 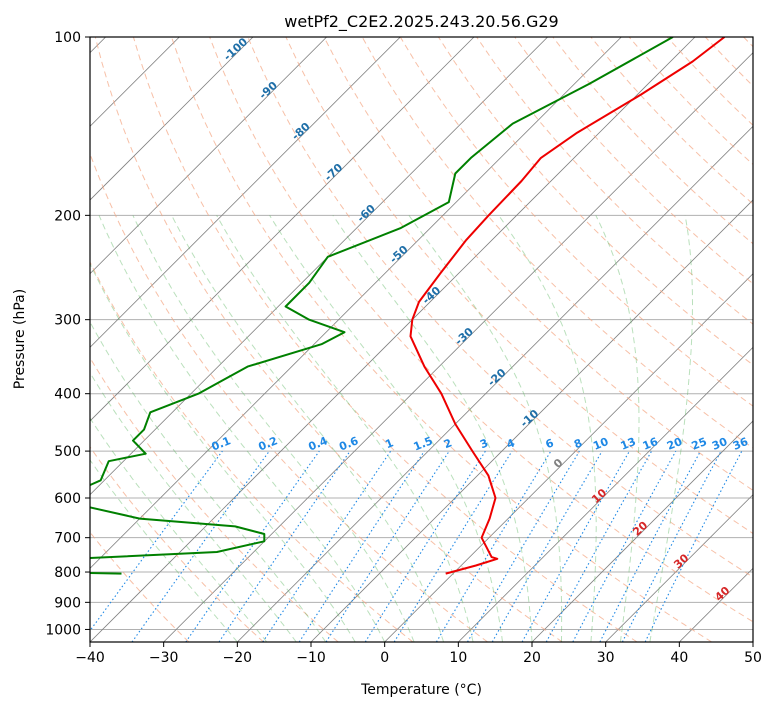 What do you see at coordinates (448, 443) in the screenshot?
I see `mixing-ratio-label: 2` at bounding box center [448, 443].